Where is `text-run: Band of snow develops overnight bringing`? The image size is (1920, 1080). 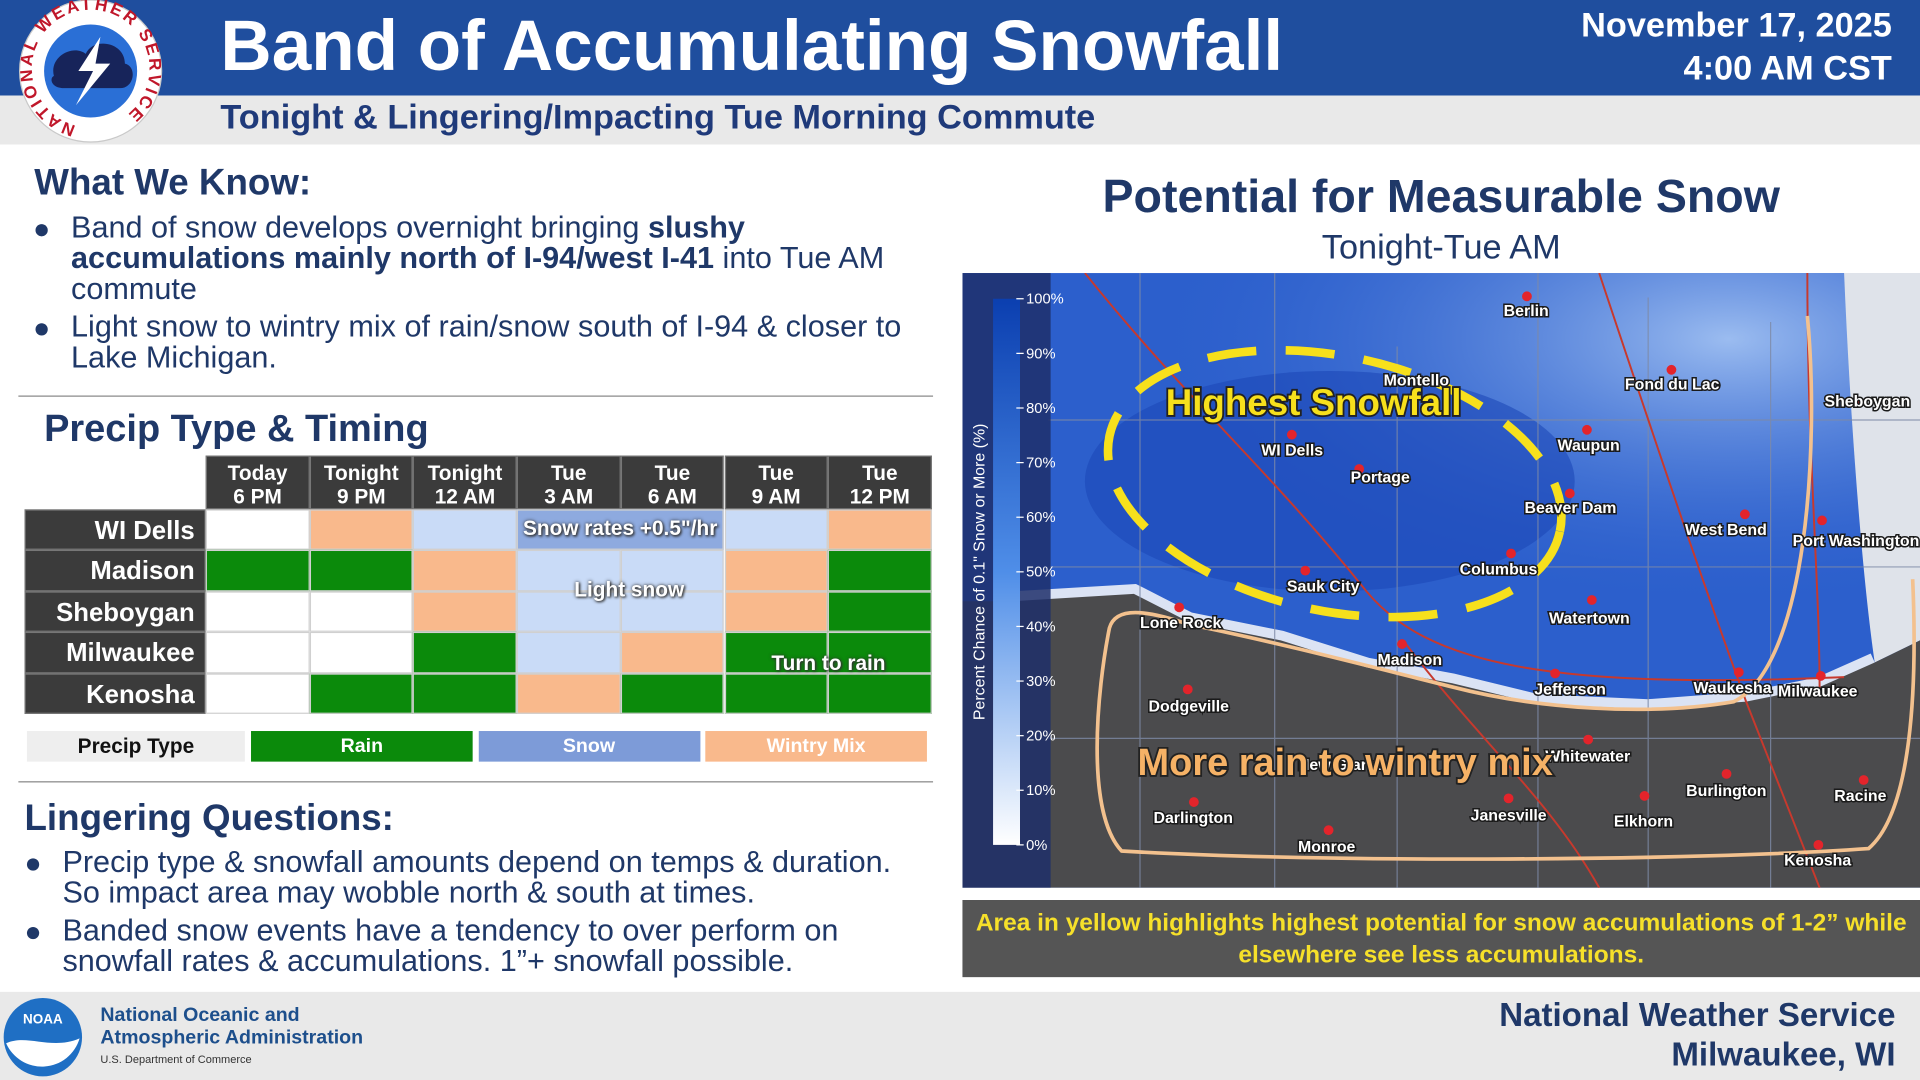 text-run: Band of snow develops overnight bringing is located at coordinates (359, 227).